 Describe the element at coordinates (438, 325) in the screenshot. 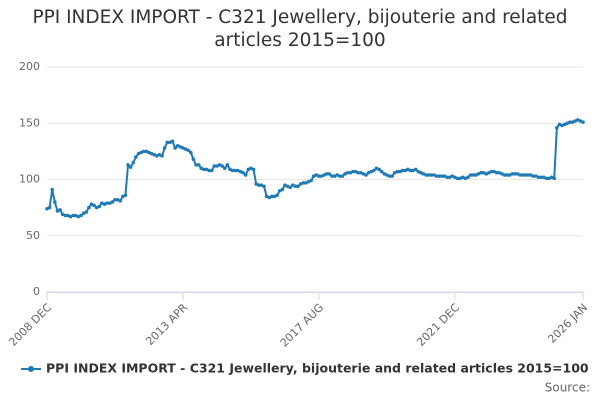

I see `x-tick-label: 2021 DEC` at that location.